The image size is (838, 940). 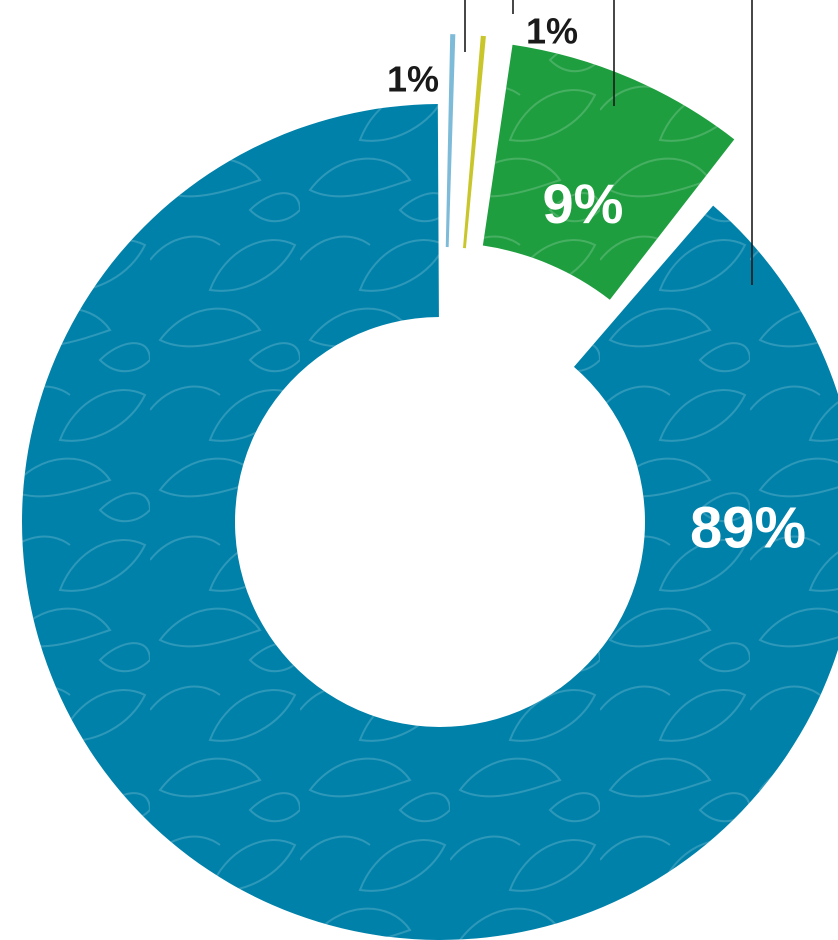 I want to click on data-label-1a: 1%, so click(x=413, y=79).